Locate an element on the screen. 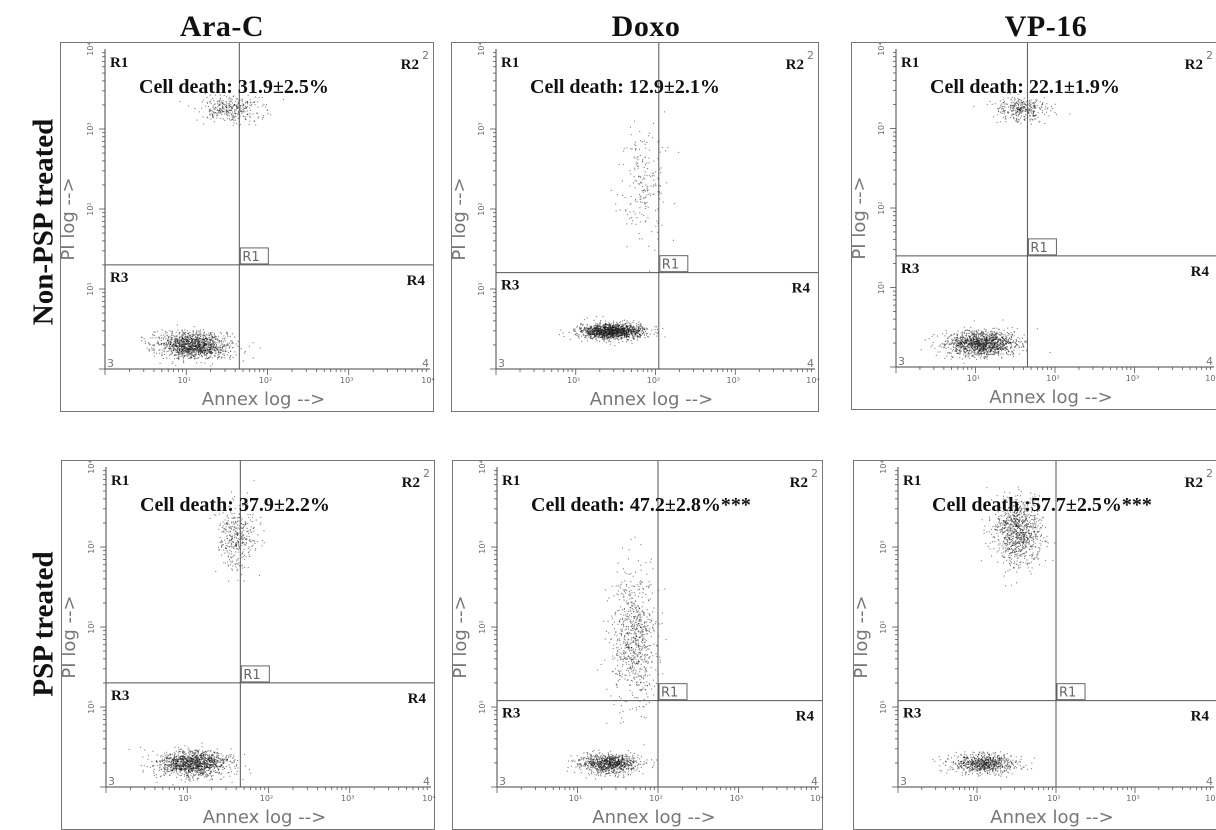 The width and height of the screenshot is (1216, 830). region-label-r3: R3 is located at coordinates (119, 278).